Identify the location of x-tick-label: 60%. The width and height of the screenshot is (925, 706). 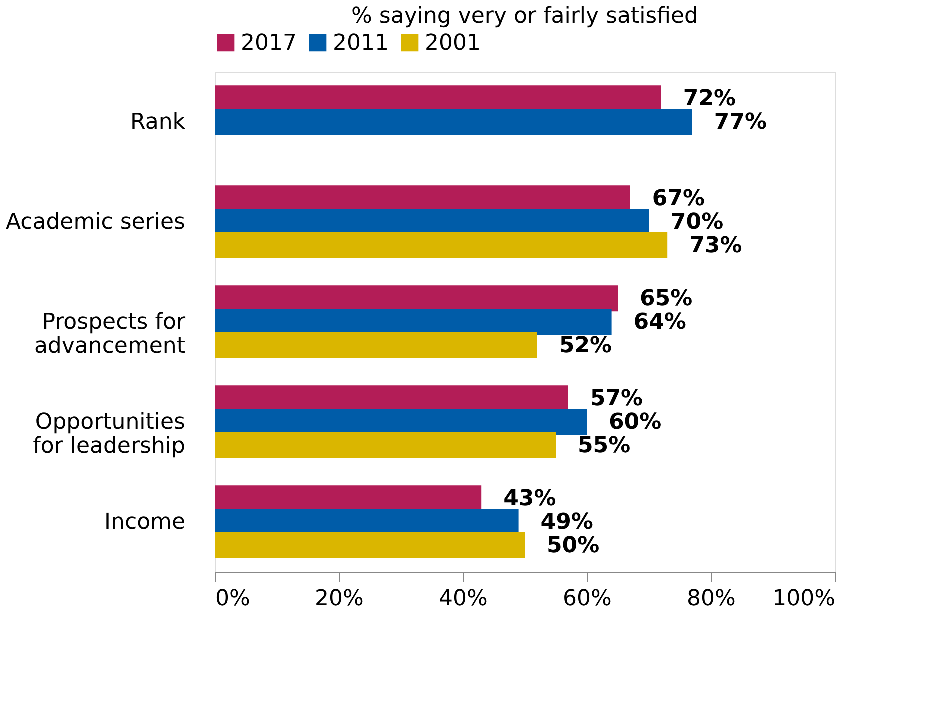
(587, 599).